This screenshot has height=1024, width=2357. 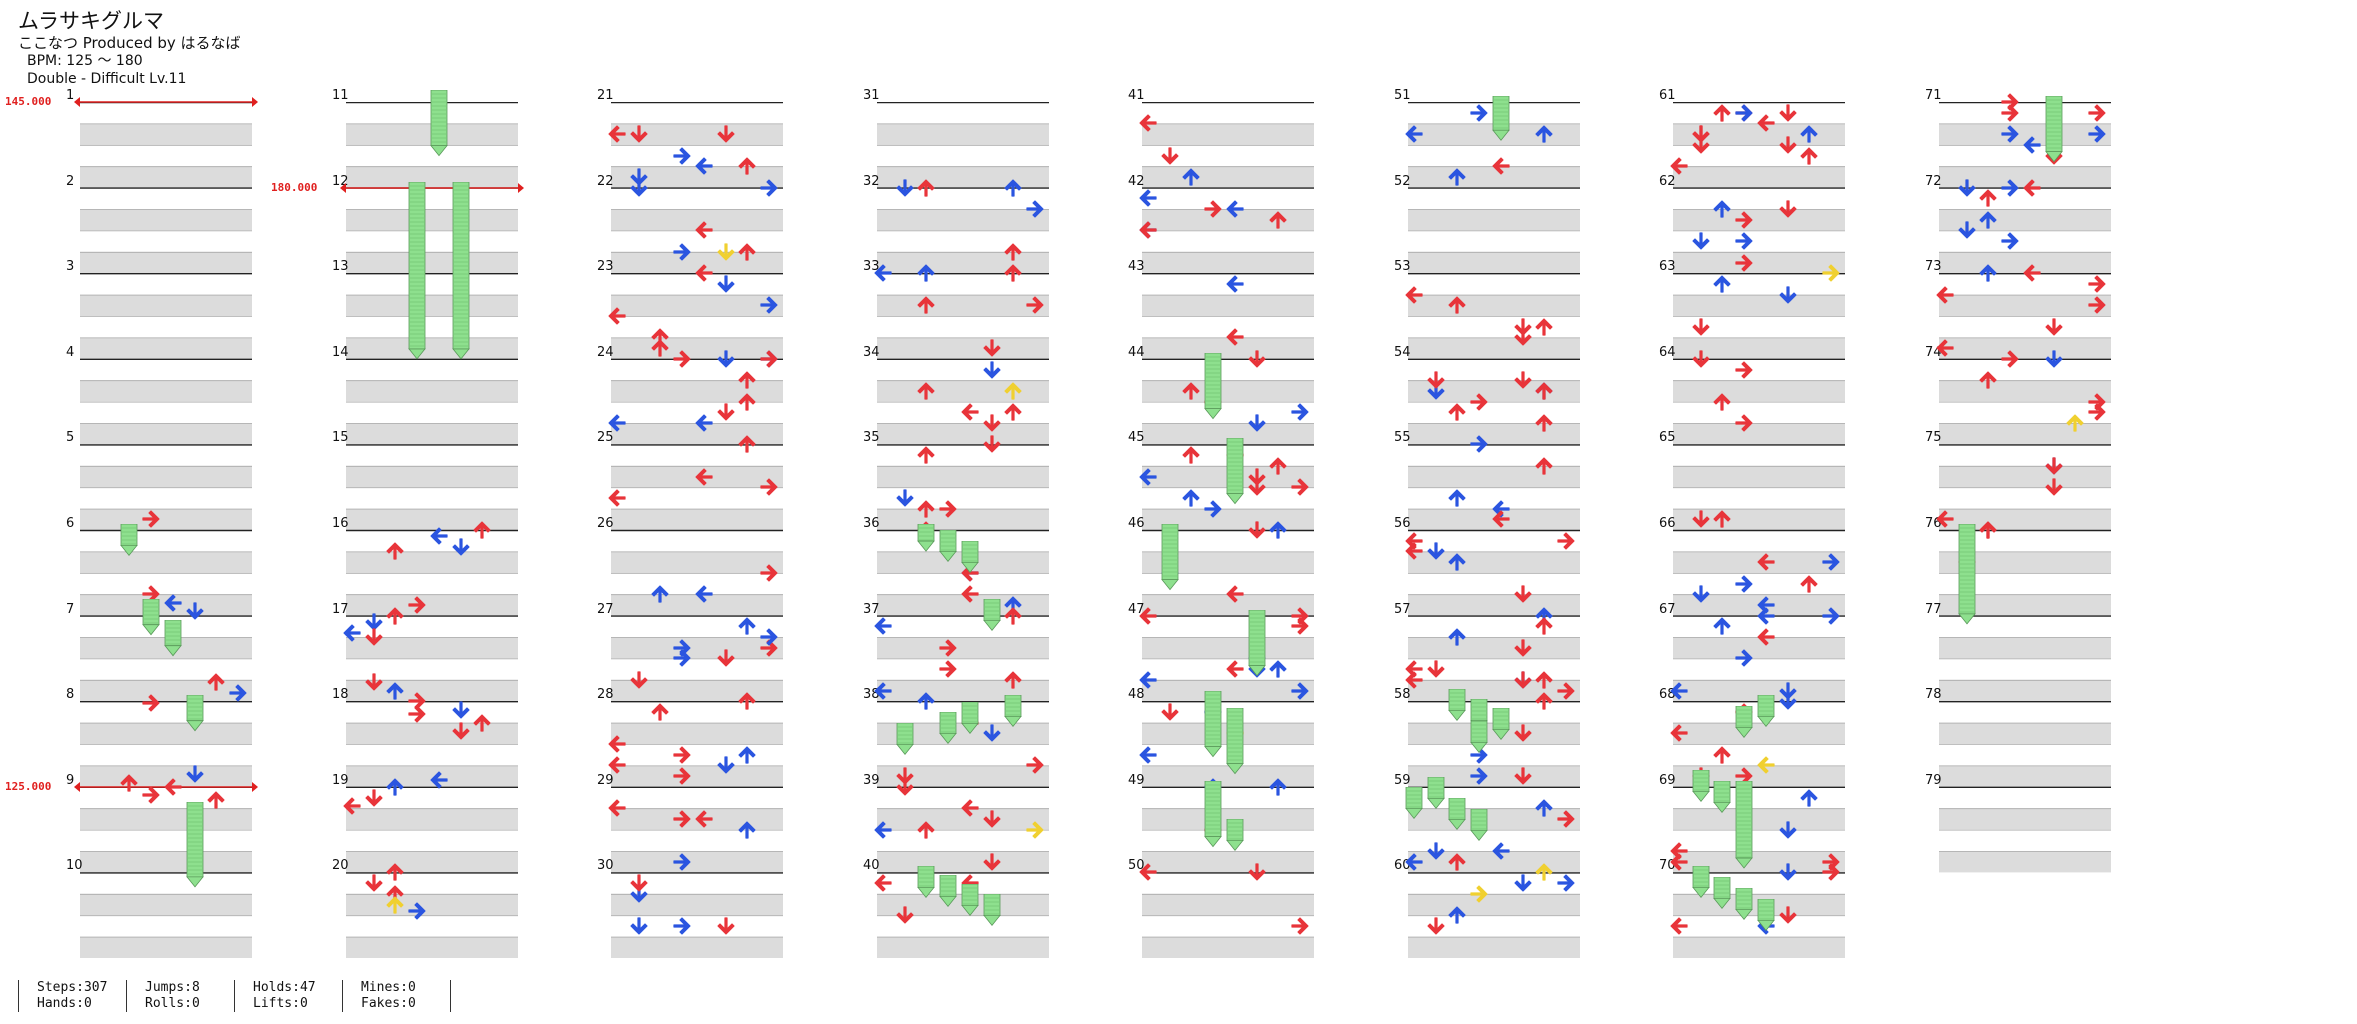 What do you see at coordinates (74, 866) in the screenshot?
I see `measure-number: 10` at bounding box center [74, 866].